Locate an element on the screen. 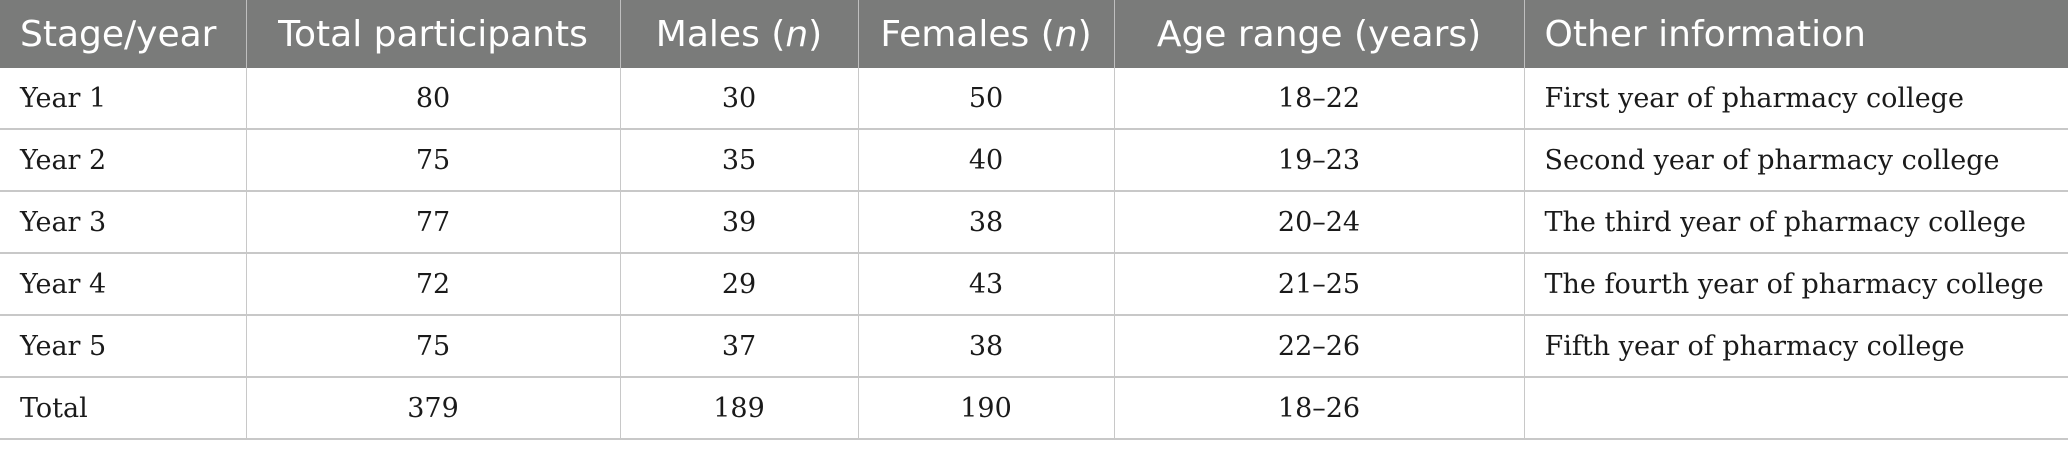  table-row-total: Total 379 189 190 18–26 is located at coordinates (1034, 408).